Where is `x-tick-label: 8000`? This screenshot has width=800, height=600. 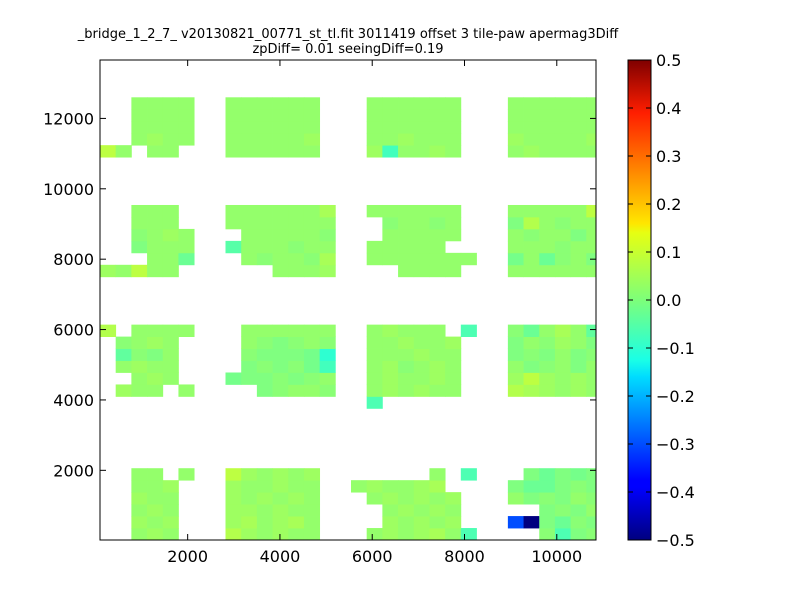
x-tick-label: 8000 is located at coordinates (464, 556).